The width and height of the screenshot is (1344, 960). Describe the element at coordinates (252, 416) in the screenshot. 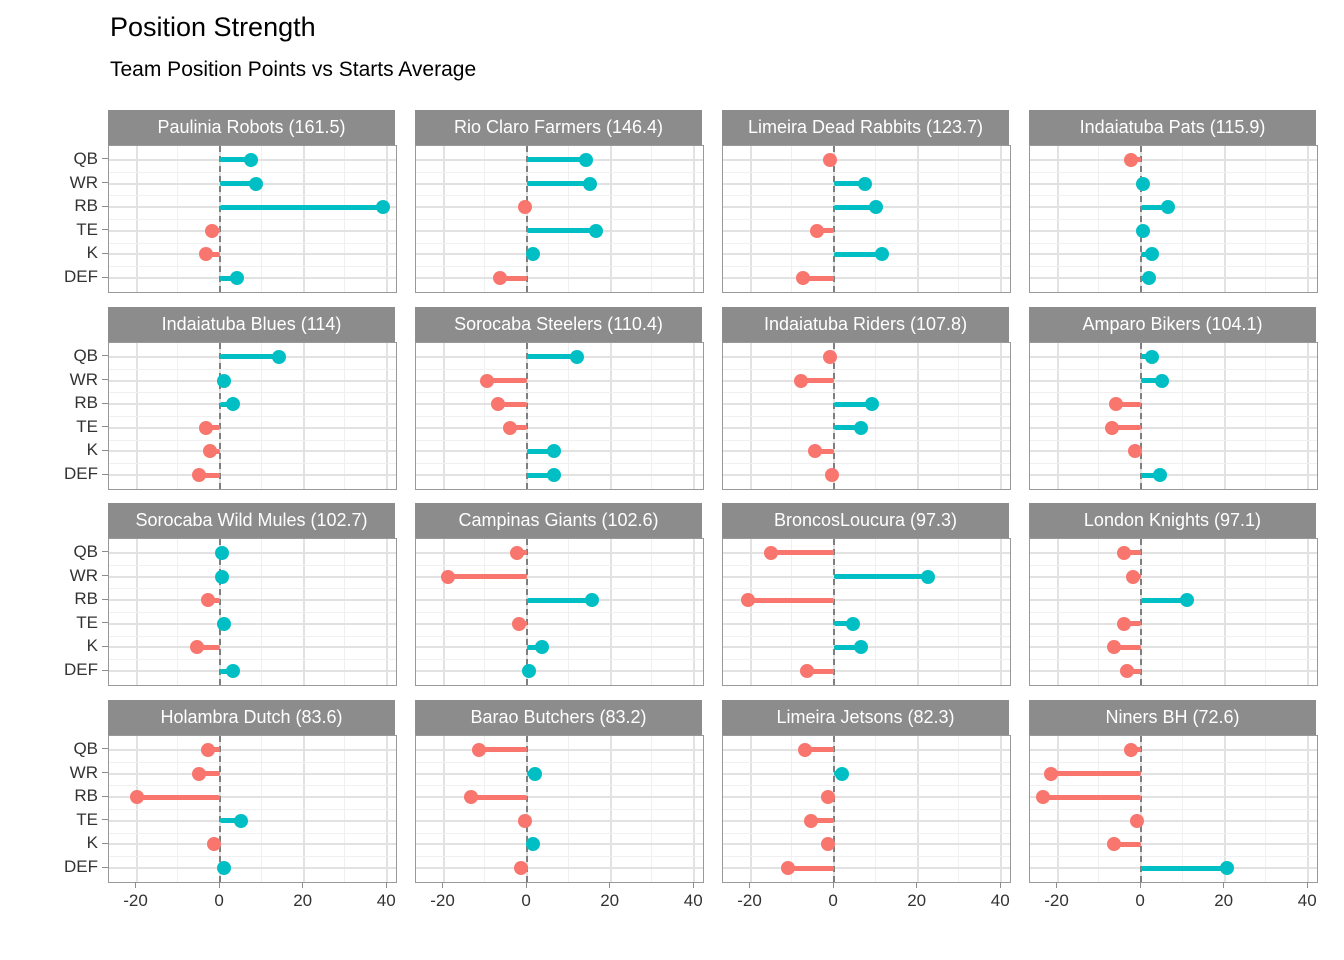

I see `facet-panel-indaiatuba-blues` at that location.